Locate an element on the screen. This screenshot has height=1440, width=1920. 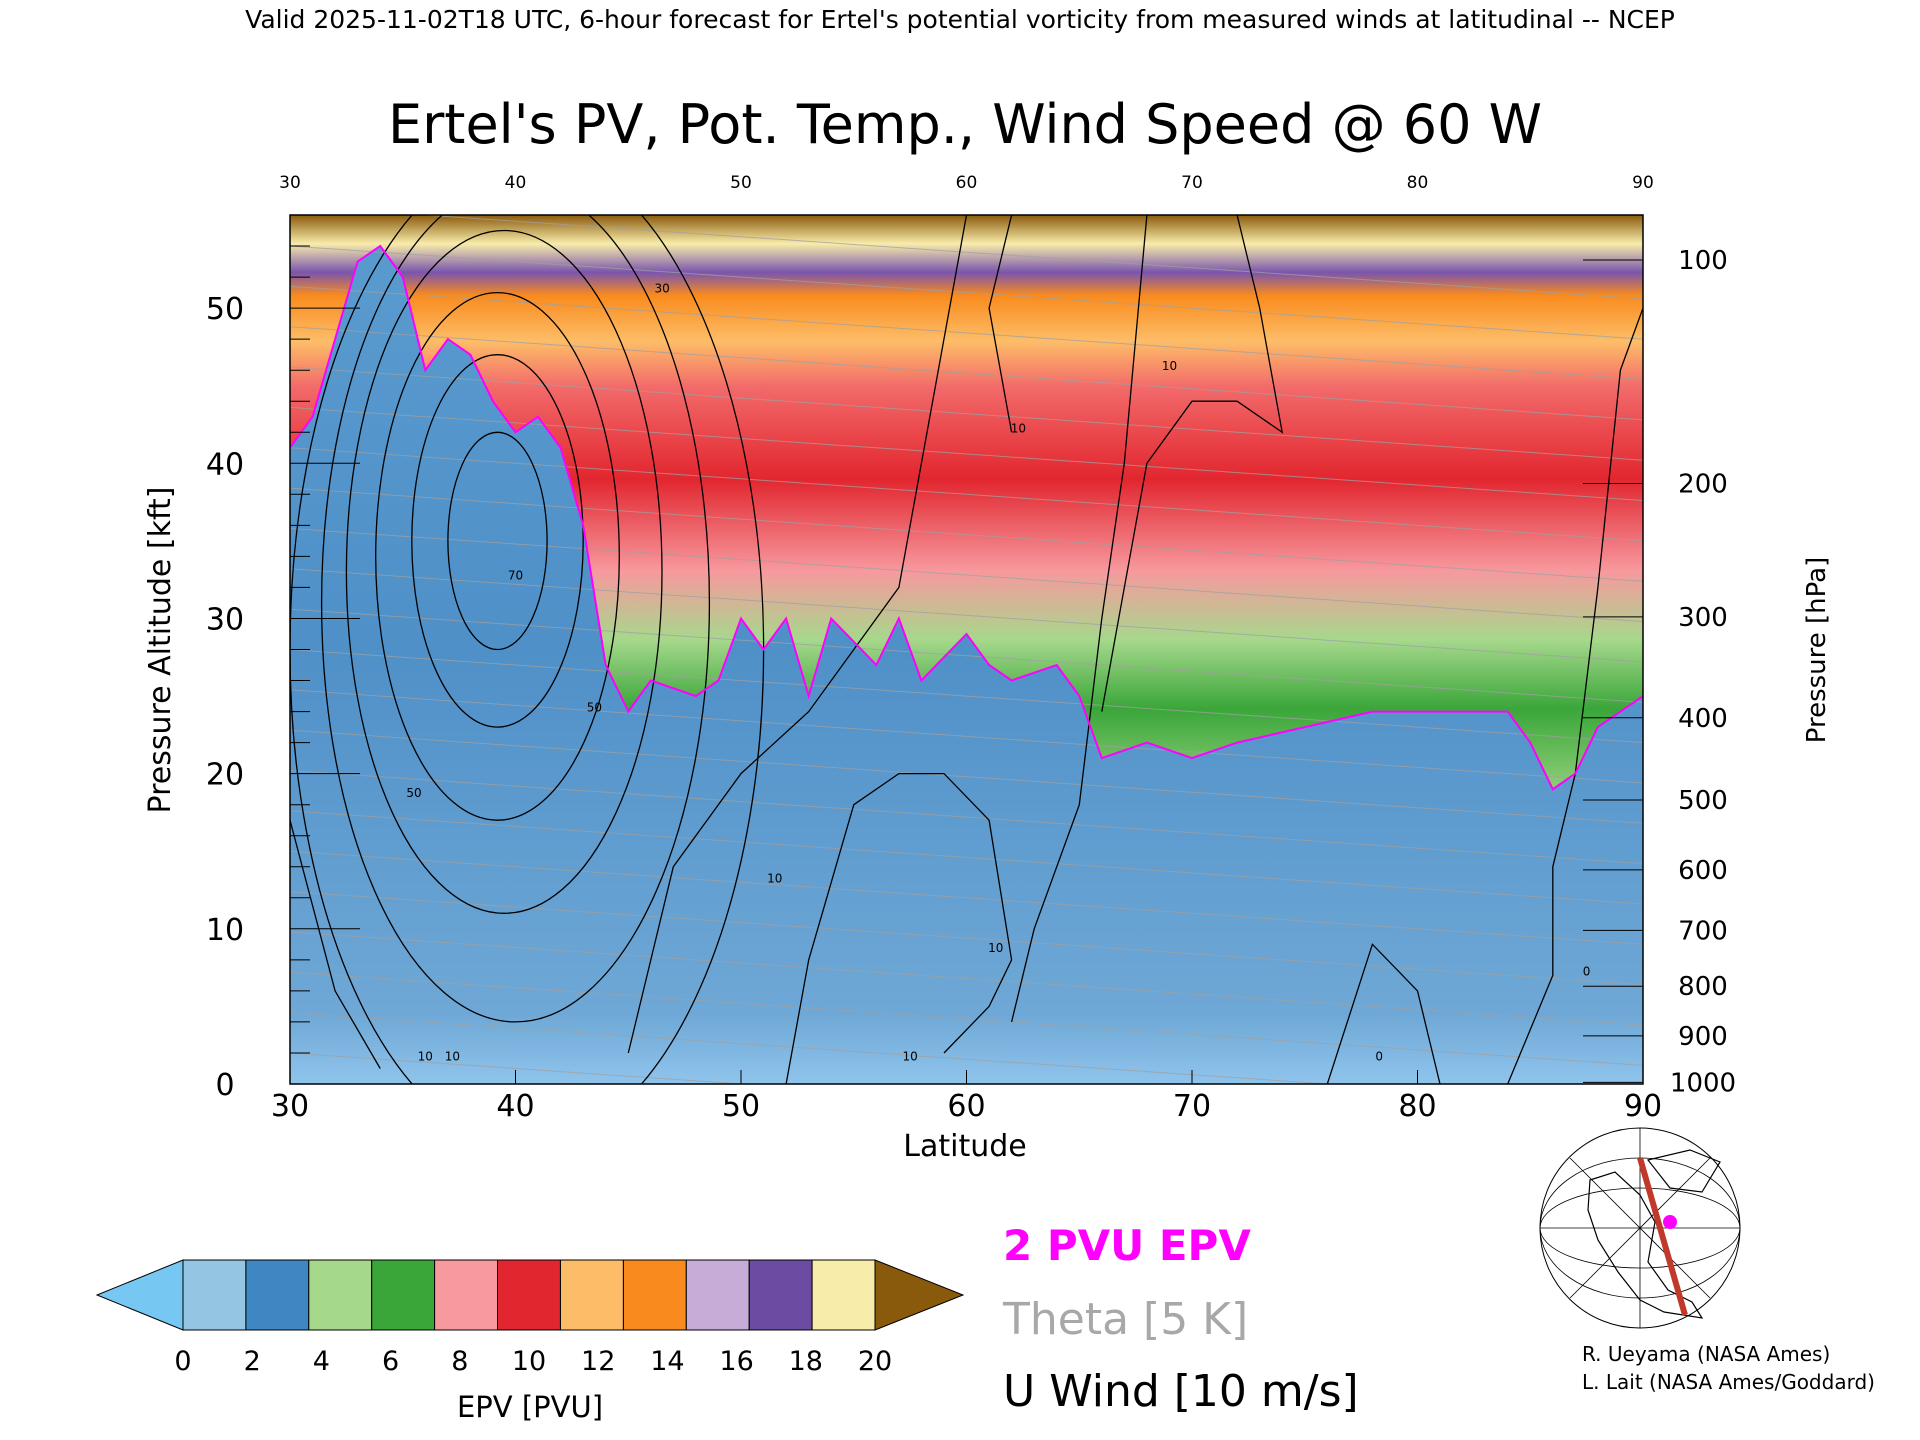
colorbar-tick-label: 4 is located at coordinates (321, 1361).